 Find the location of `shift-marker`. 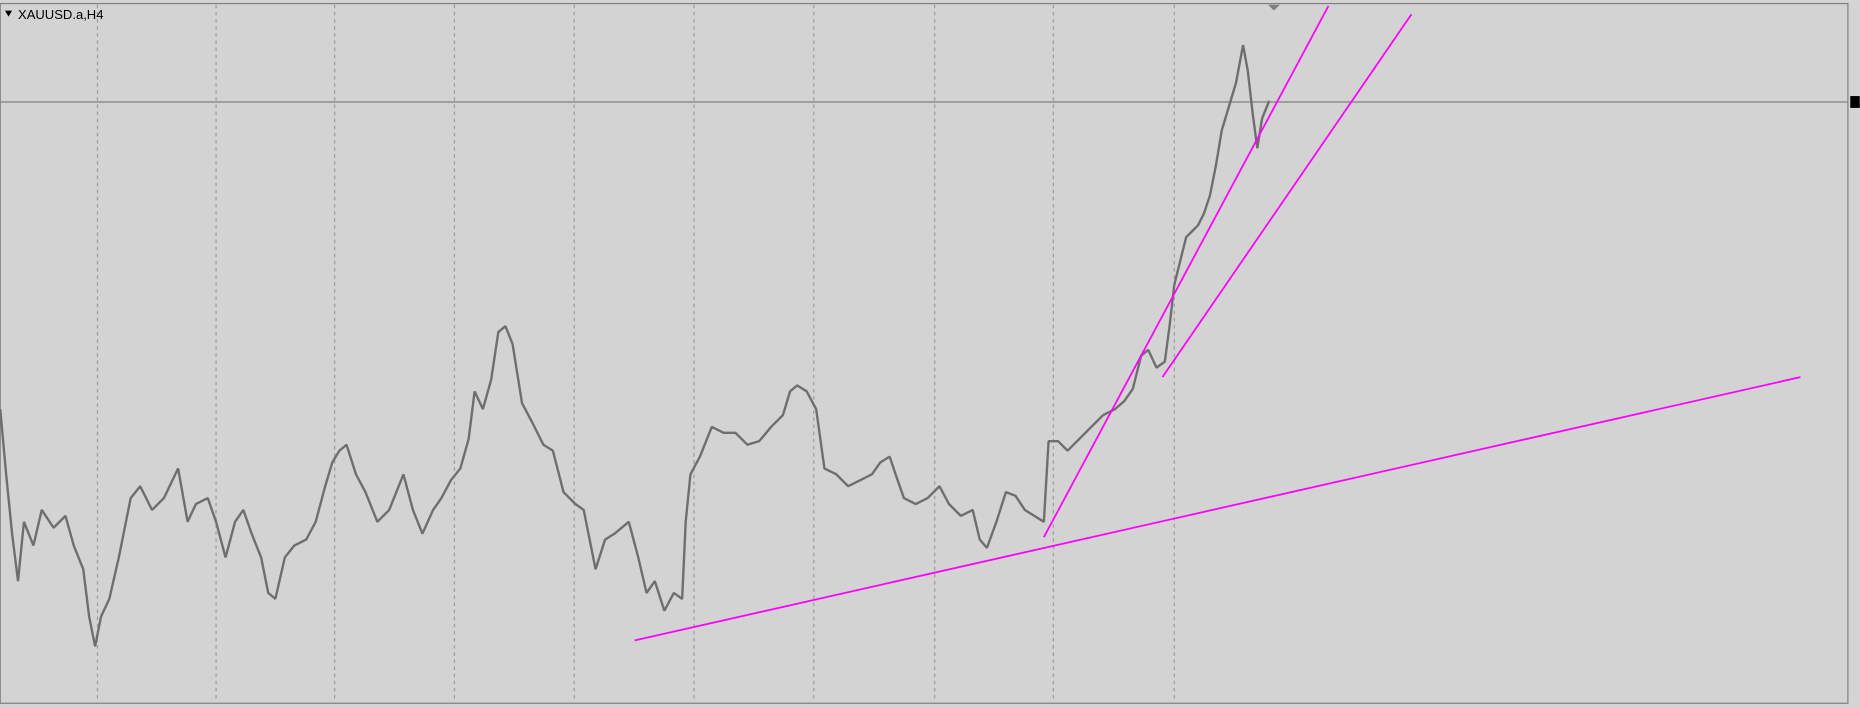

shift-marker is located at coordinates (1273, 7).